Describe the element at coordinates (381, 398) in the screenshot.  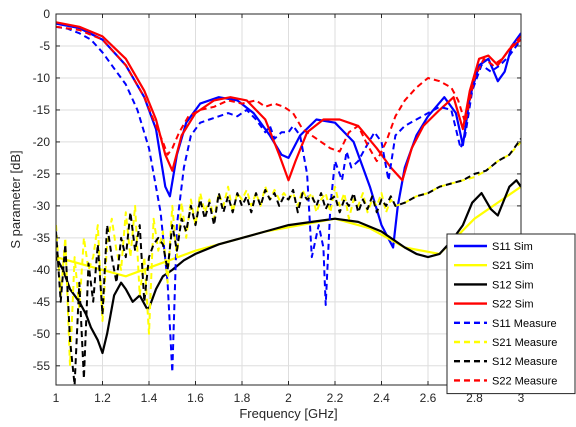
I see `x-tick-label: 2.4` at that location.